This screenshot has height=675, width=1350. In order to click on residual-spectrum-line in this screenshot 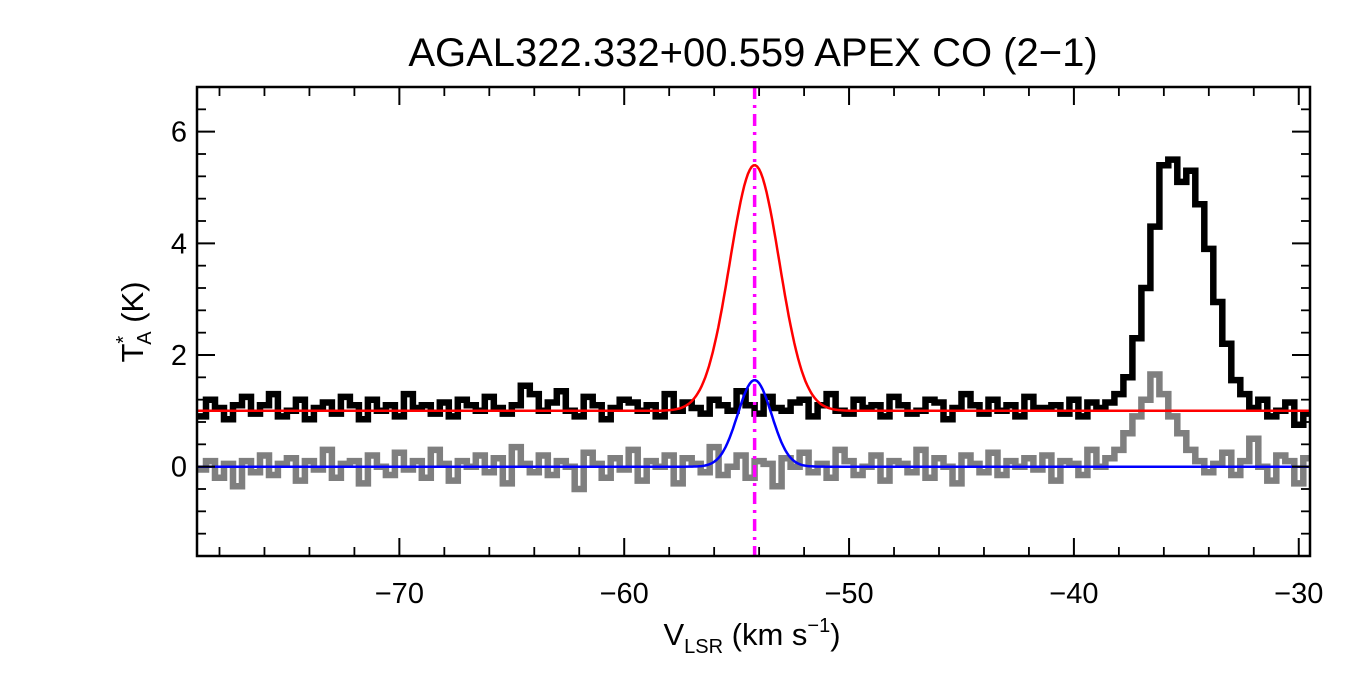, I will do `click(753, 432)`.